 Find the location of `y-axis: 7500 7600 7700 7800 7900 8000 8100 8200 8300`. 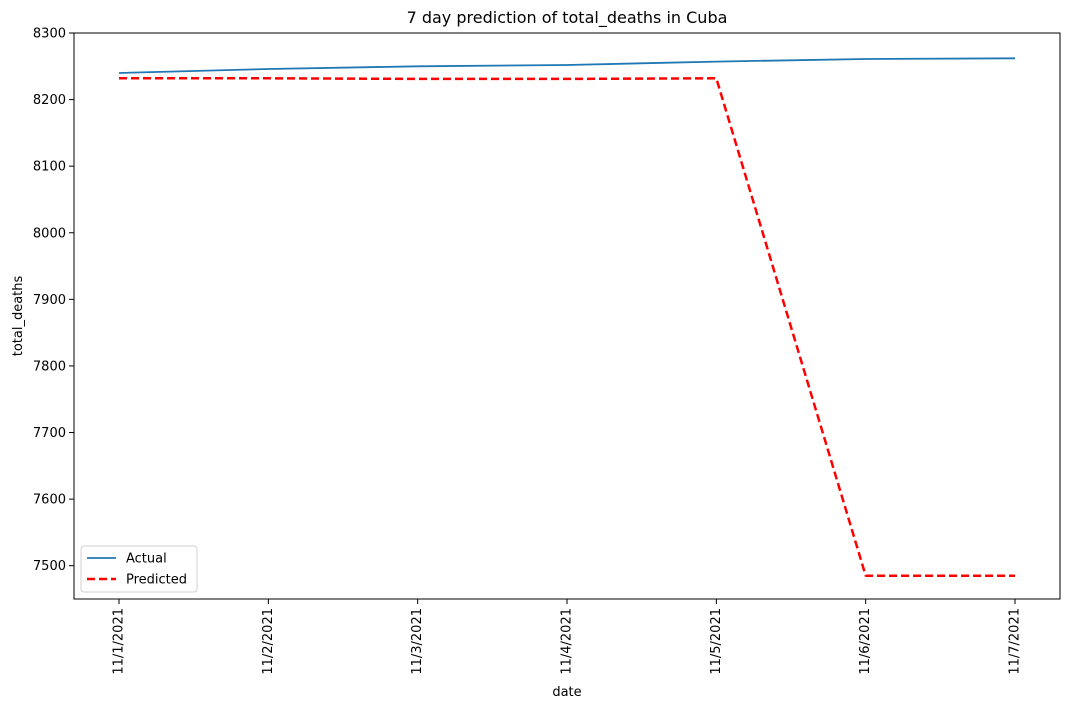

y-axis: 7500 7600 7700 7800 7900 8000 8100 8200 8300 is located at coordinates (53, 300).